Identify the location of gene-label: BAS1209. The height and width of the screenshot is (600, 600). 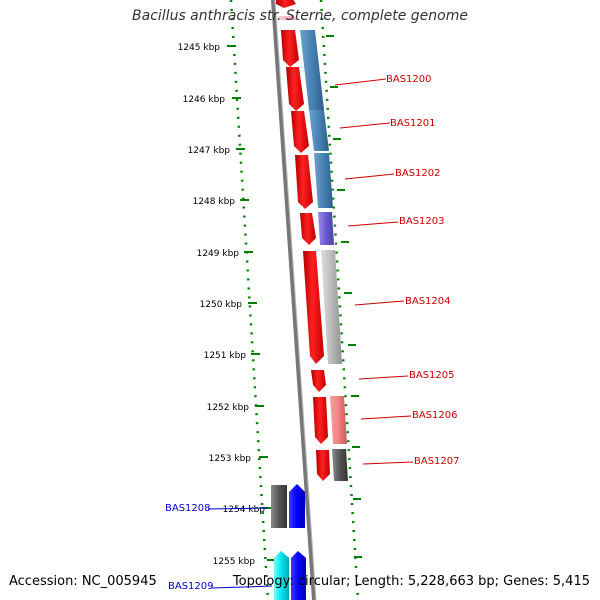
(191, 586).